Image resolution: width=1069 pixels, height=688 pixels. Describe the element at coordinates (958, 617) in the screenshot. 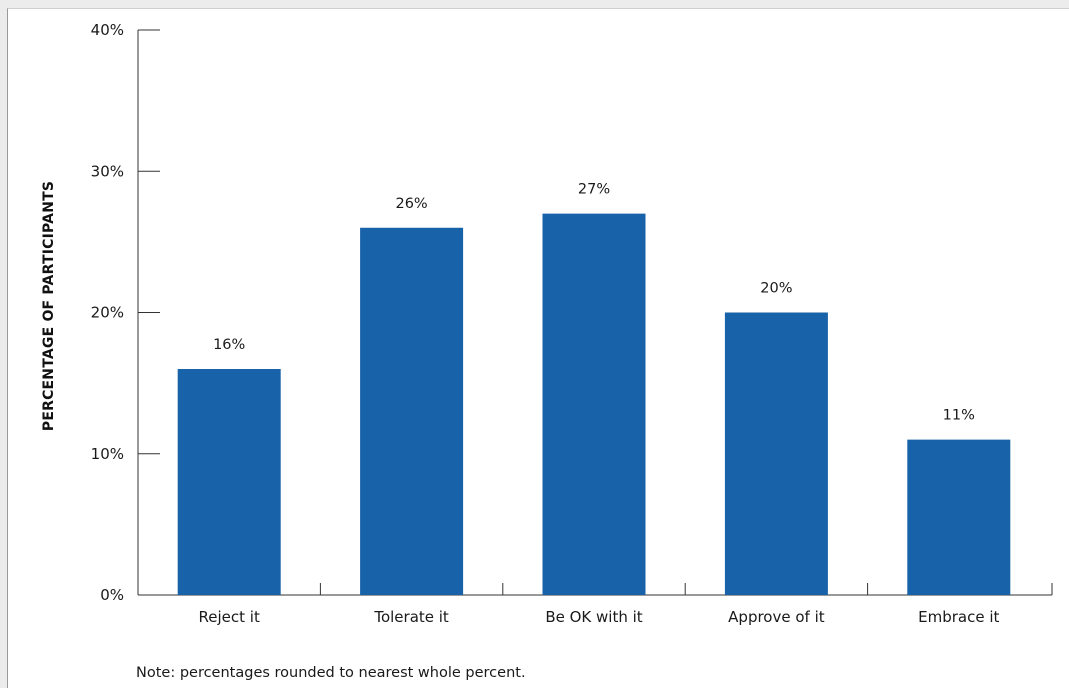

I see `category-label: Embrace it` at that location.